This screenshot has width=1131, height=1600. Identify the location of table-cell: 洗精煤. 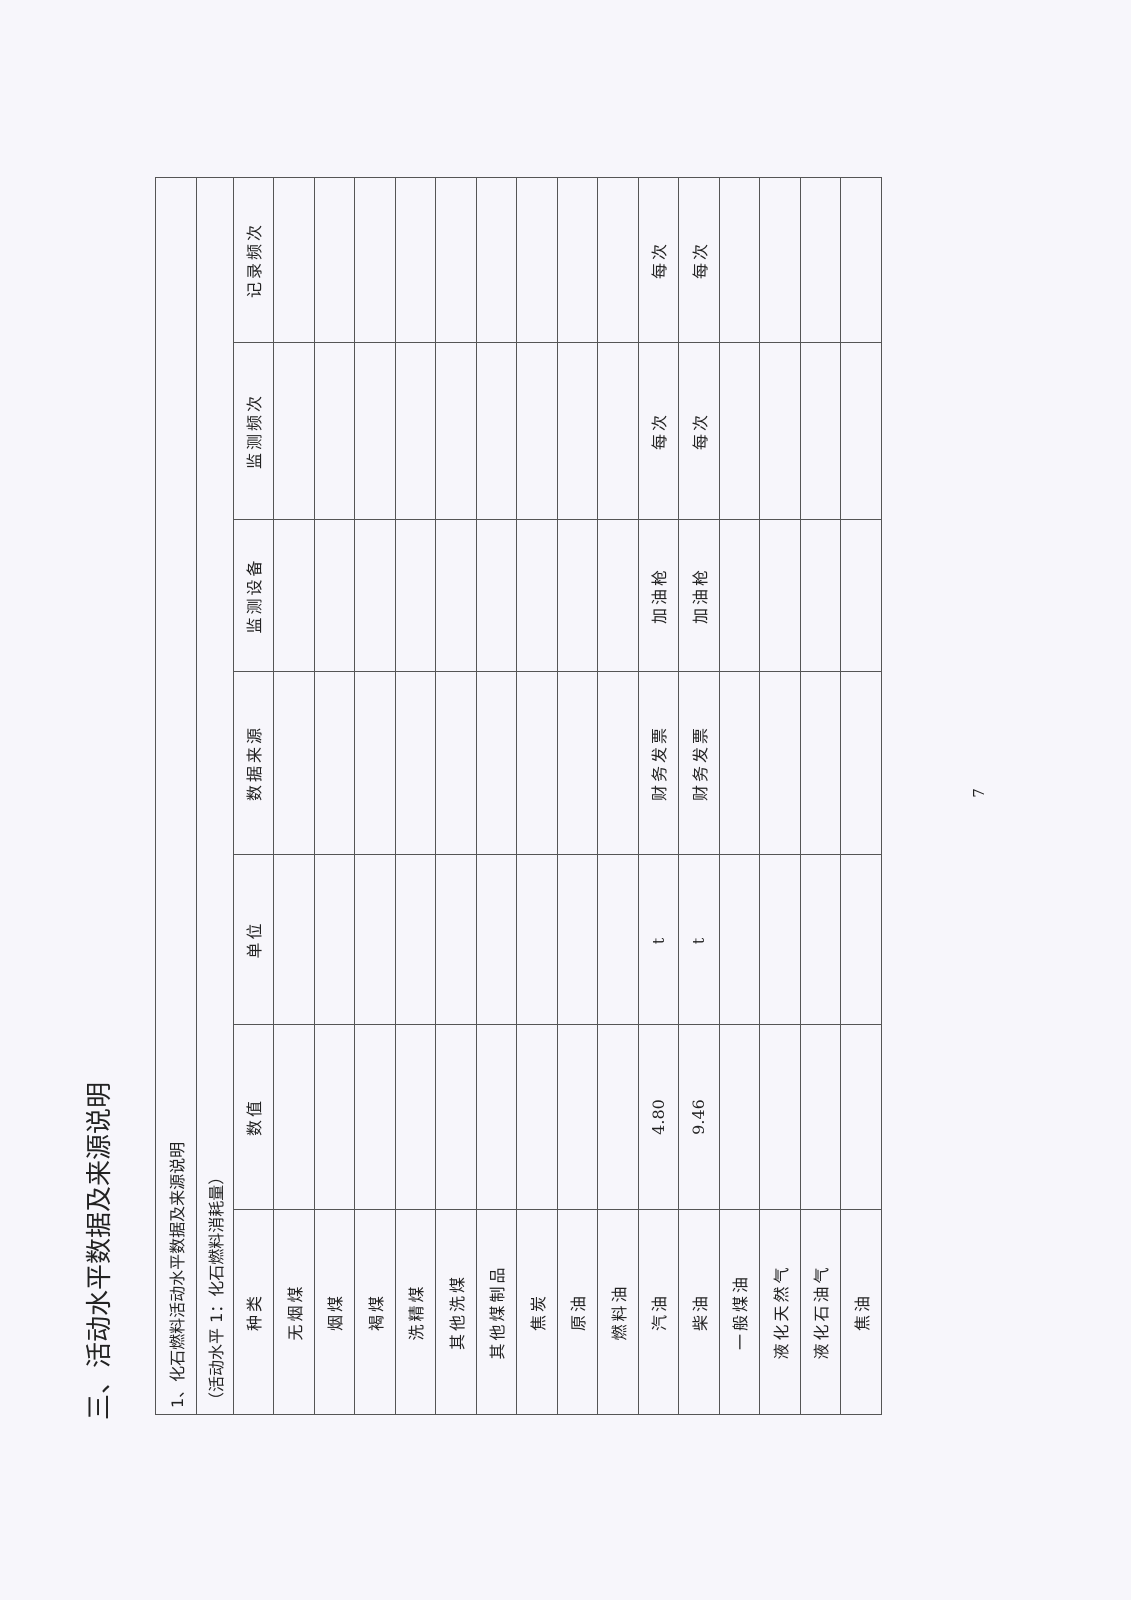
(415, 1312).